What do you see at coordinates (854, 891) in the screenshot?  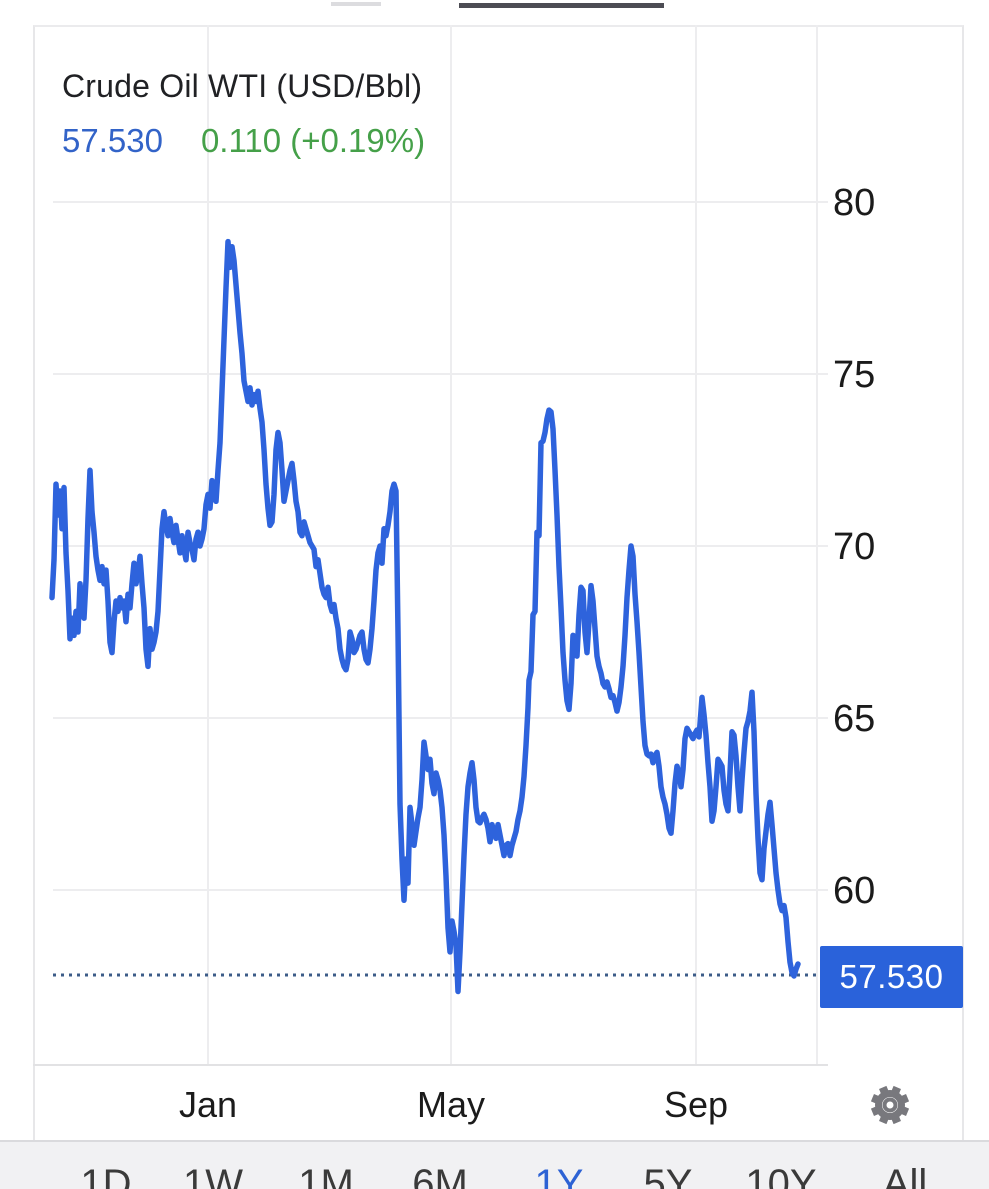 I see `y-axis-label: 60` at bounding box center [854, 891].